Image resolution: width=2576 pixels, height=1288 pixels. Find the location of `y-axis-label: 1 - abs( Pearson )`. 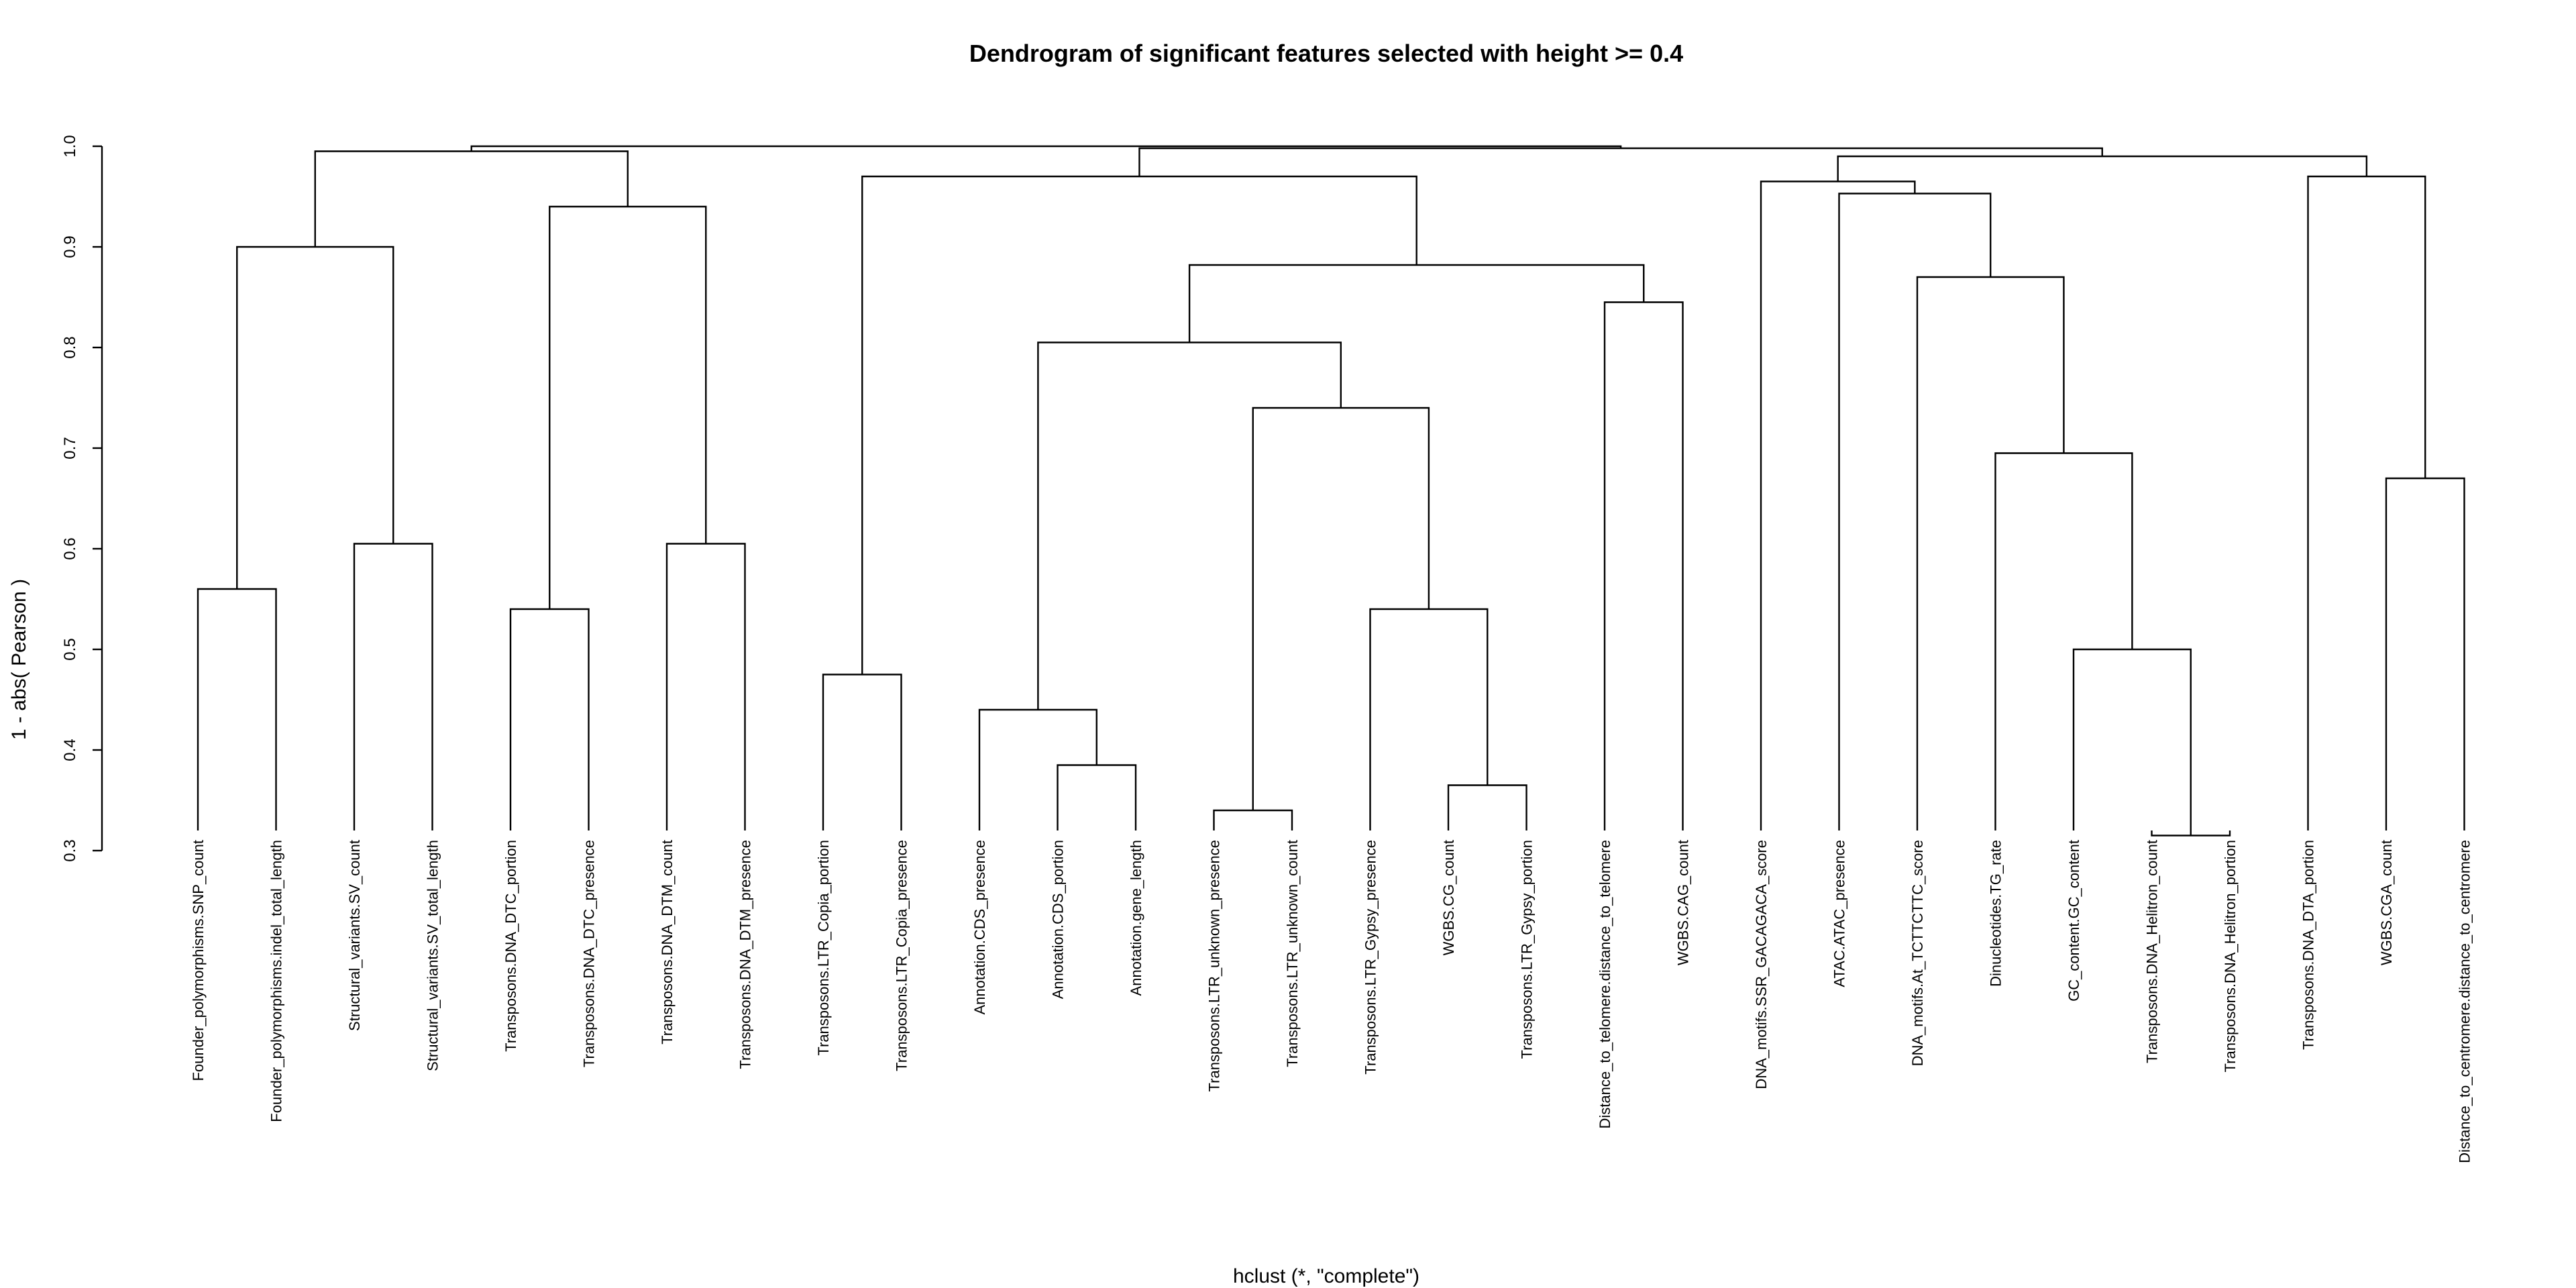

y-axis-label: 1 - abs( Pearson ) is located at coordinates (19, 659).